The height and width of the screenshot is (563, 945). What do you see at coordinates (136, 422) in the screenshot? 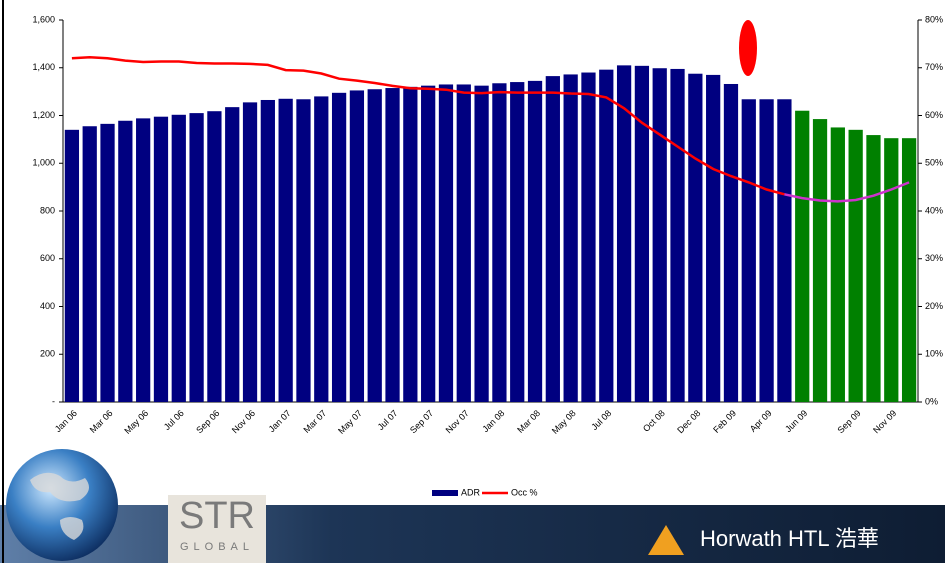
I see `x-tick-label: May 06` at bounding box center [136, 422].